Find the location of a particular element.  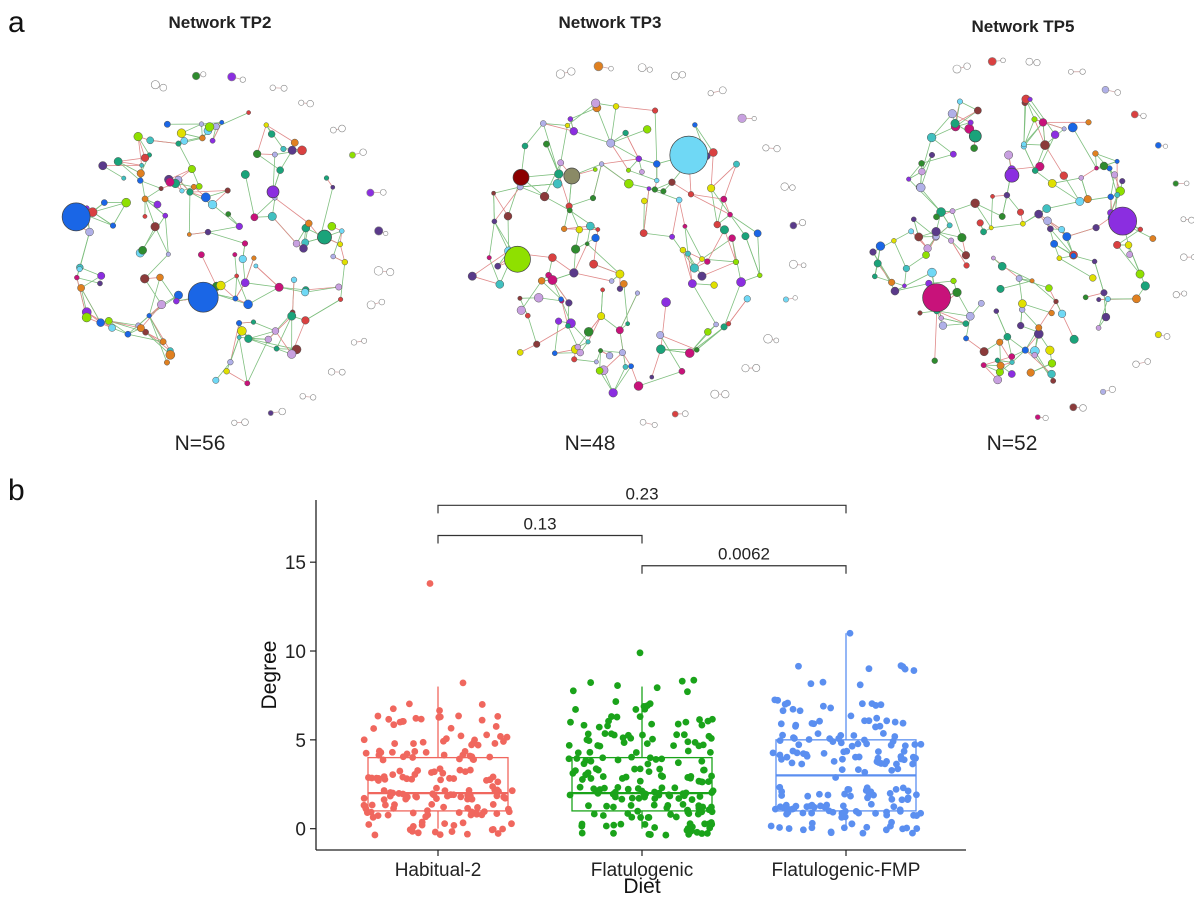

peripheral-pairs is located at coordinates (681, 244).